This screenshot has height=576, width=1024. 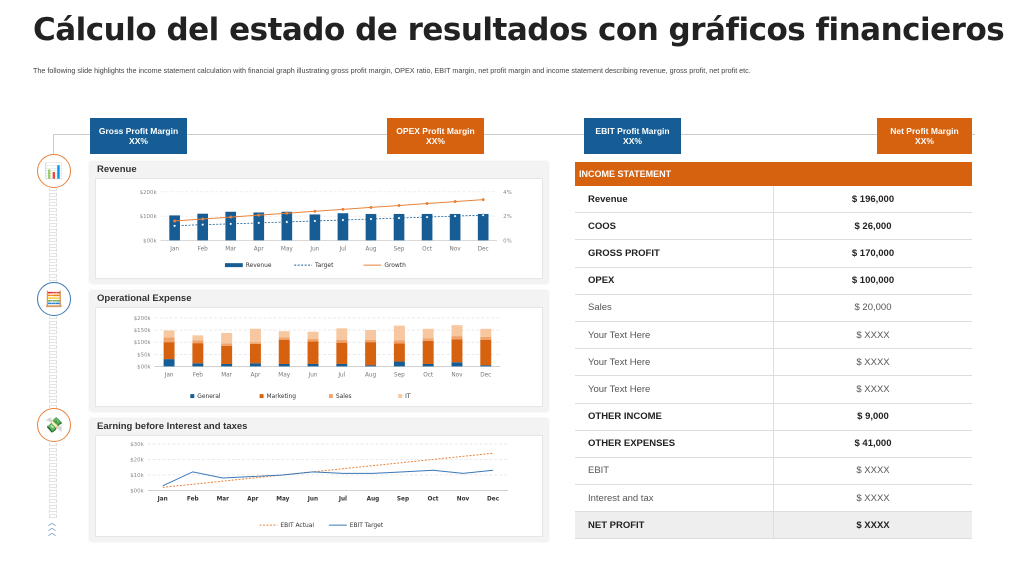 I want to click on legend-label: Marketing, so click(x=282, y=396).